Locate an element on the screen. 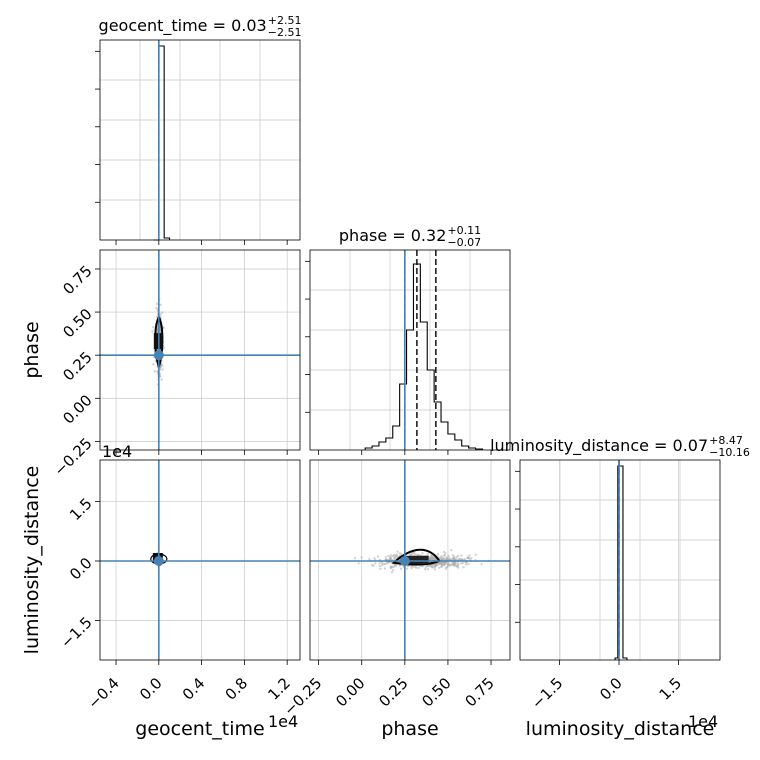 This screenshot has height=760, width=760. offset-text-geocent_time: 1e4 is located at coordinates (283, 721).